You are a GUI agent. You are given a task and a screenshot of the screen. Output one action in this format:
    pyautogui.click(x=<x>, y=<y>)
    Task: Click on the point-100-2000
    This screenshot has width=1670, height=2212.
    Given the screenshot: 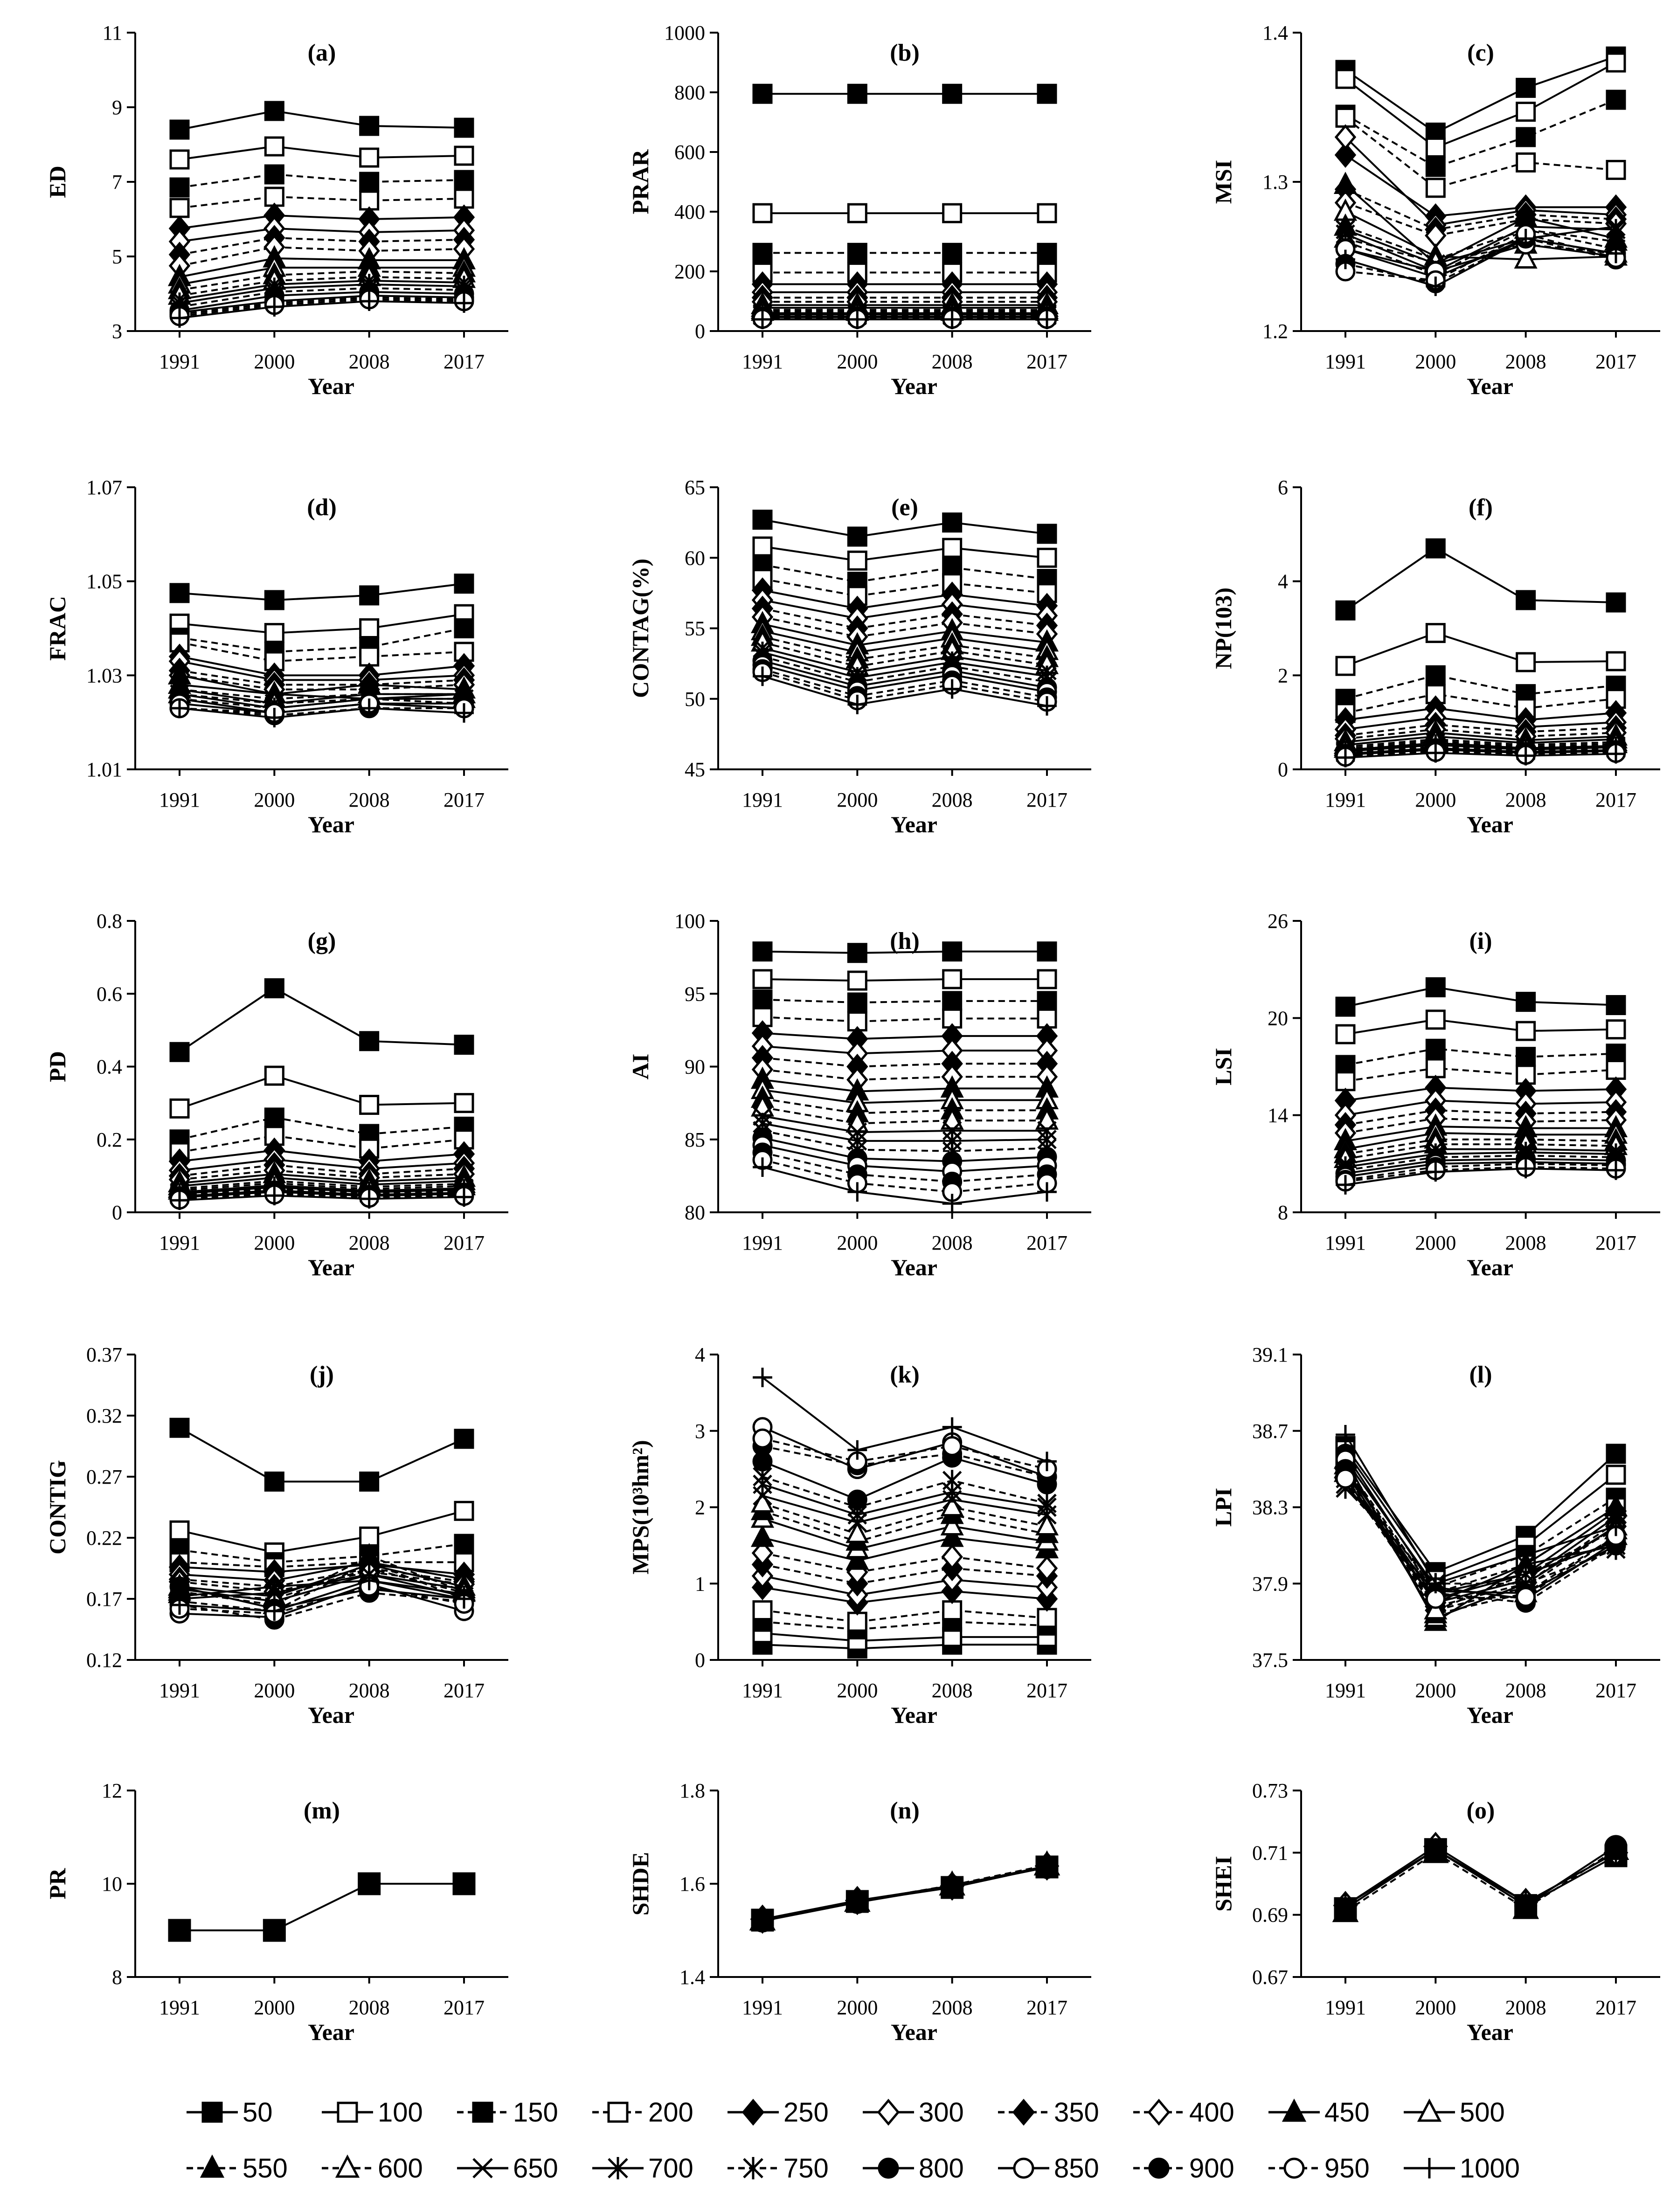 What is the action you would take?
    pyautogui.click(x=857, y=213)
    